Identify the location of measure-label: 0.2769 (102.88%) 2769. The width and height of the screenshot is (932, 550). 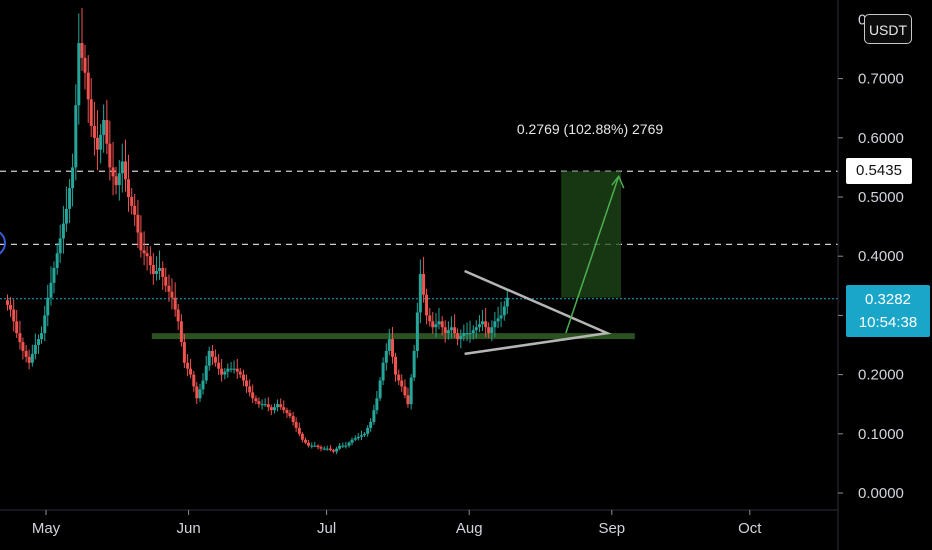
(590, 129).